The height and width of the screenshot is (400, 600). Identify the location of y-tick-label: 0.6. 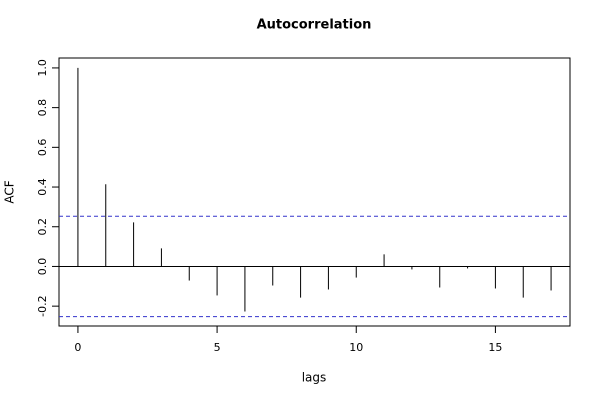
(42, 148).